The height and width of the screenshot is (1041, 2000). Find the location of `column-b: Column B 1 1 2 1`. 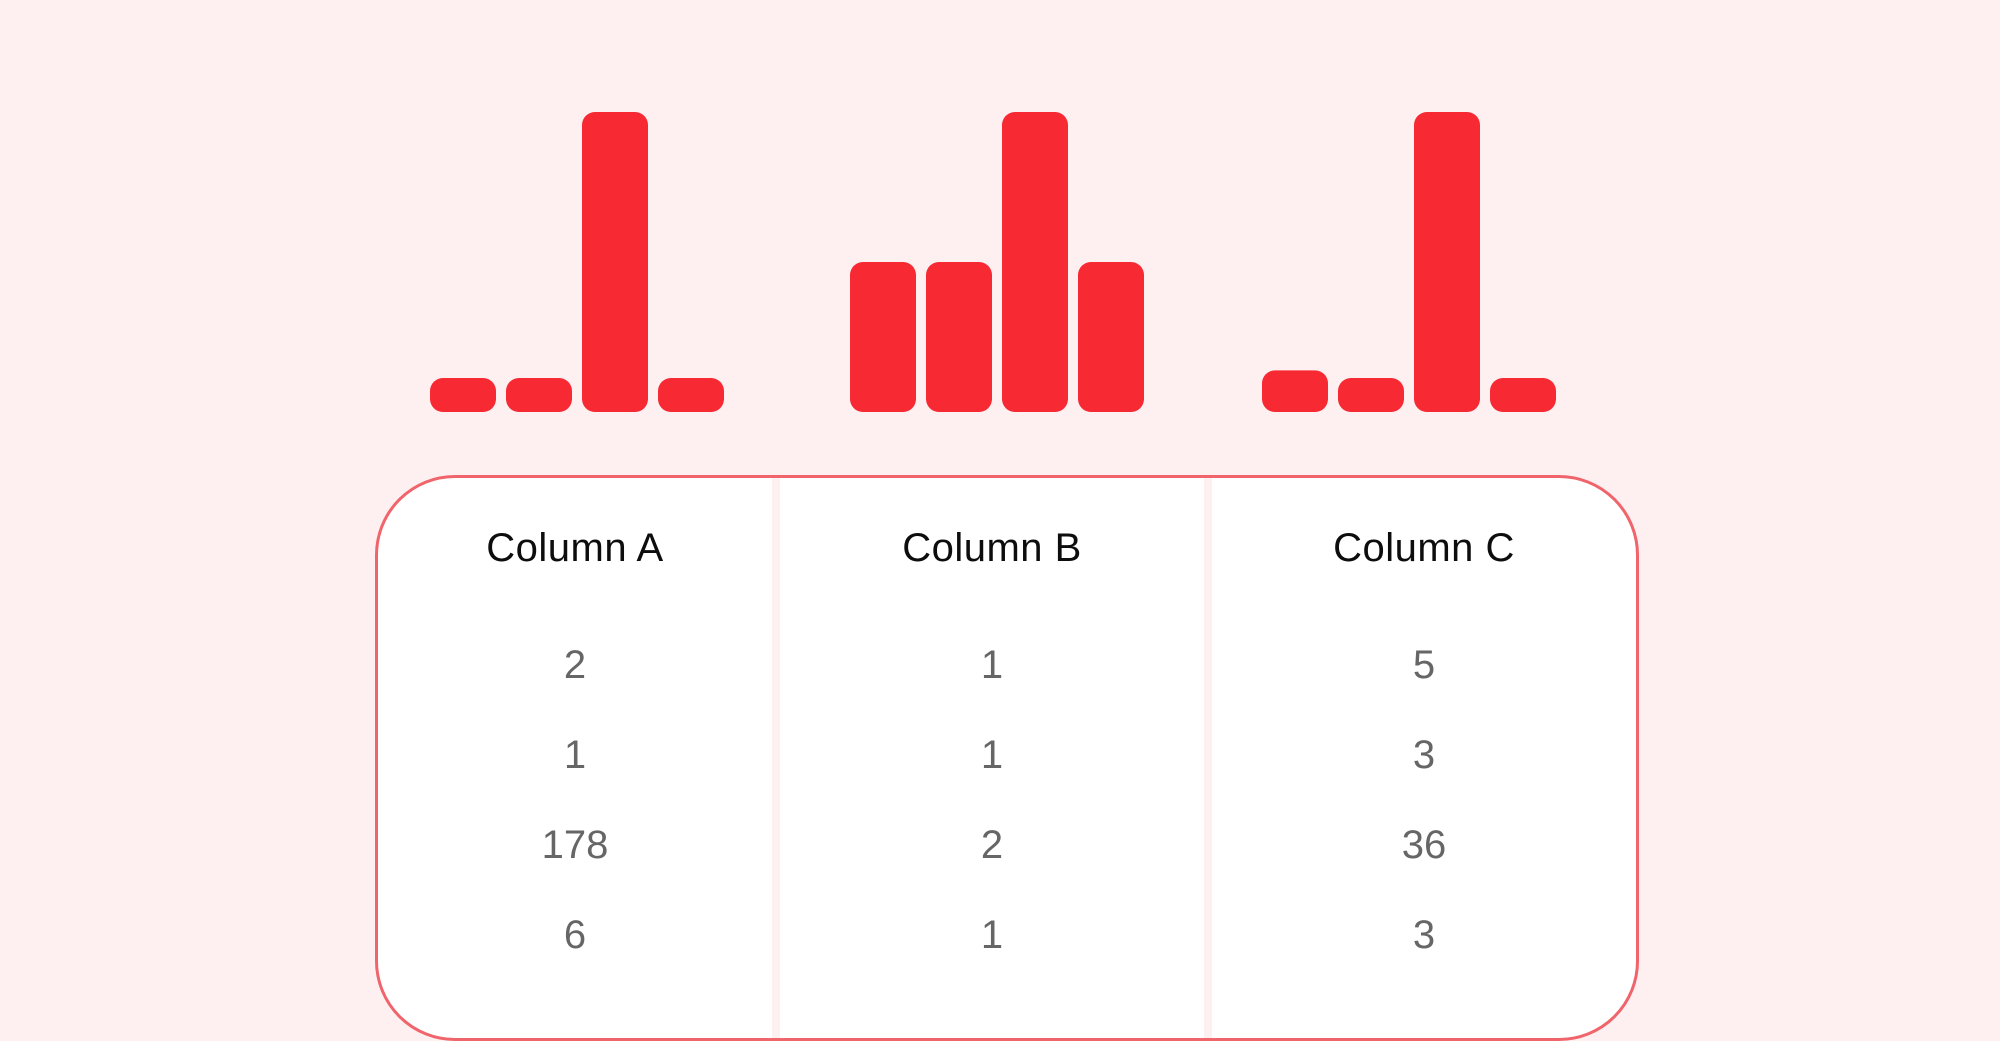

column-b: Column B 1 1 2 1 is located at coordinates (992, 758).